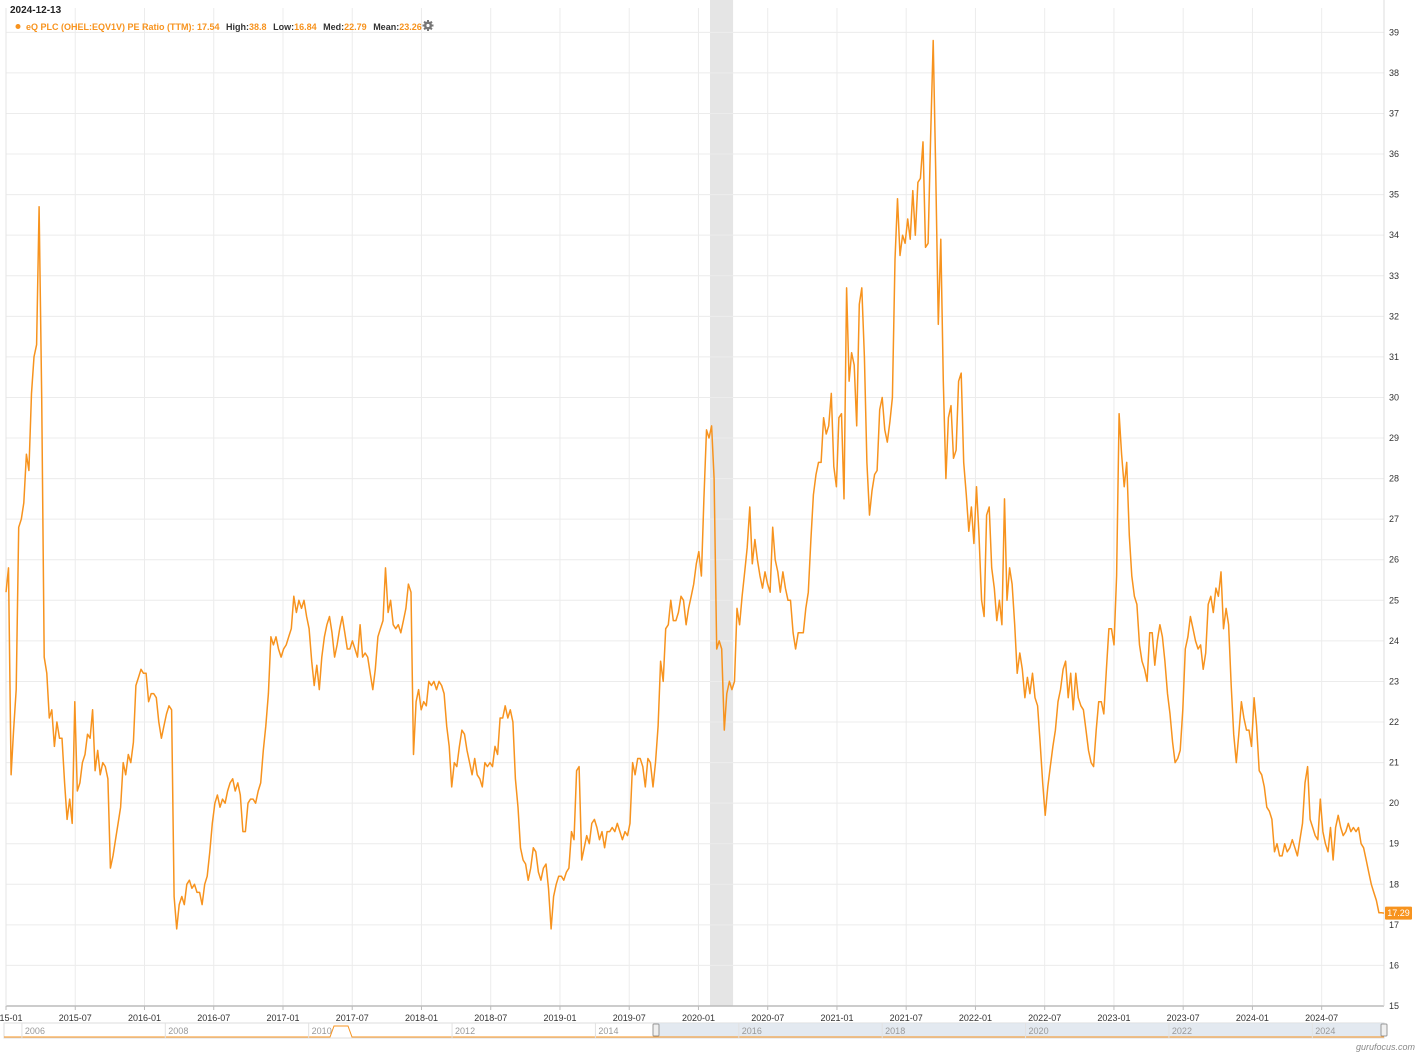 This screenshot has height=1055, width=1423. Describe the element at coordinates (1044, 1018) in the screenshot. I see `x-tick-label: 2022-07` at that location.